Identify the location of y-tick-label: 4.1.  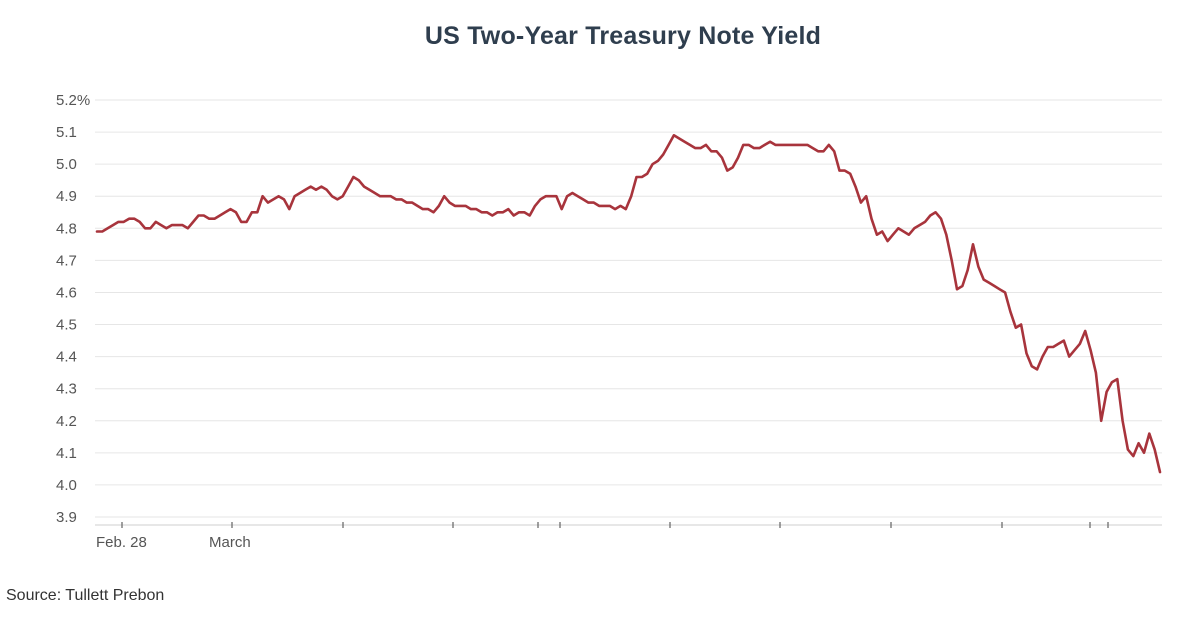
(66, 453).